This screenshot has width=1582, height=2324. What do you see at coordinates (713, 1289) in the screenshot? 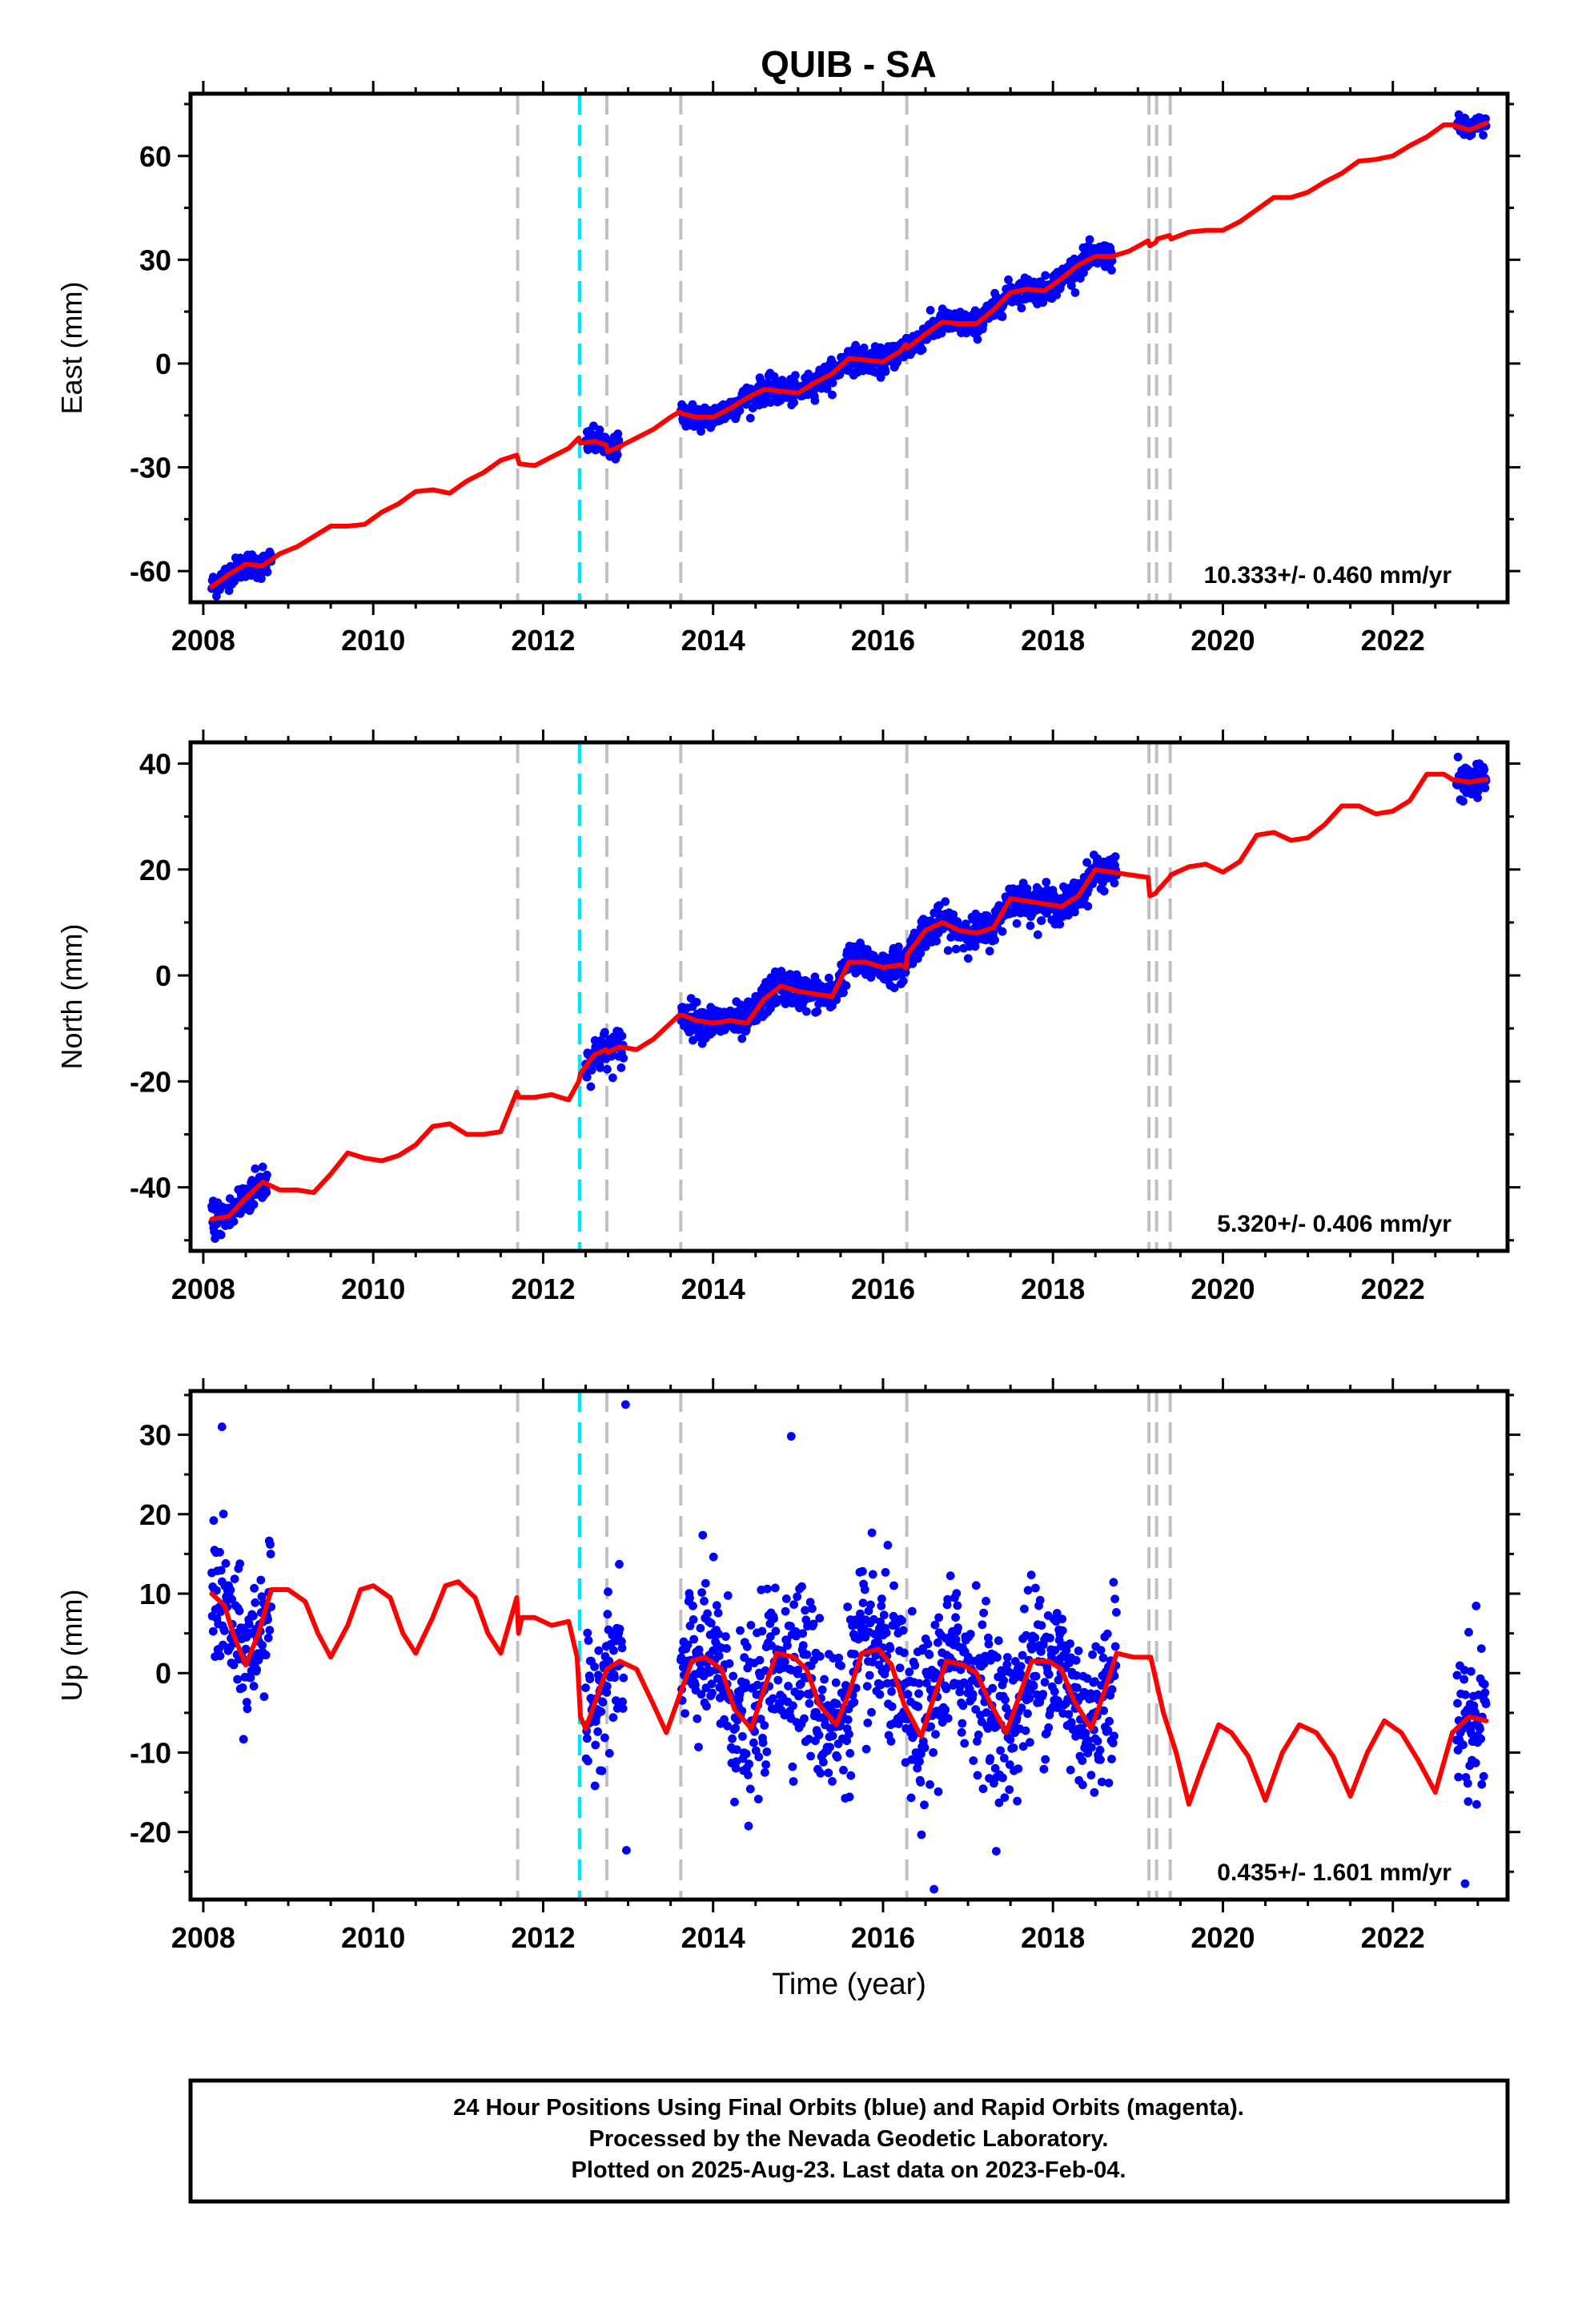
I see `x-tick-label: 2014` at bounding box center [713, 1289].